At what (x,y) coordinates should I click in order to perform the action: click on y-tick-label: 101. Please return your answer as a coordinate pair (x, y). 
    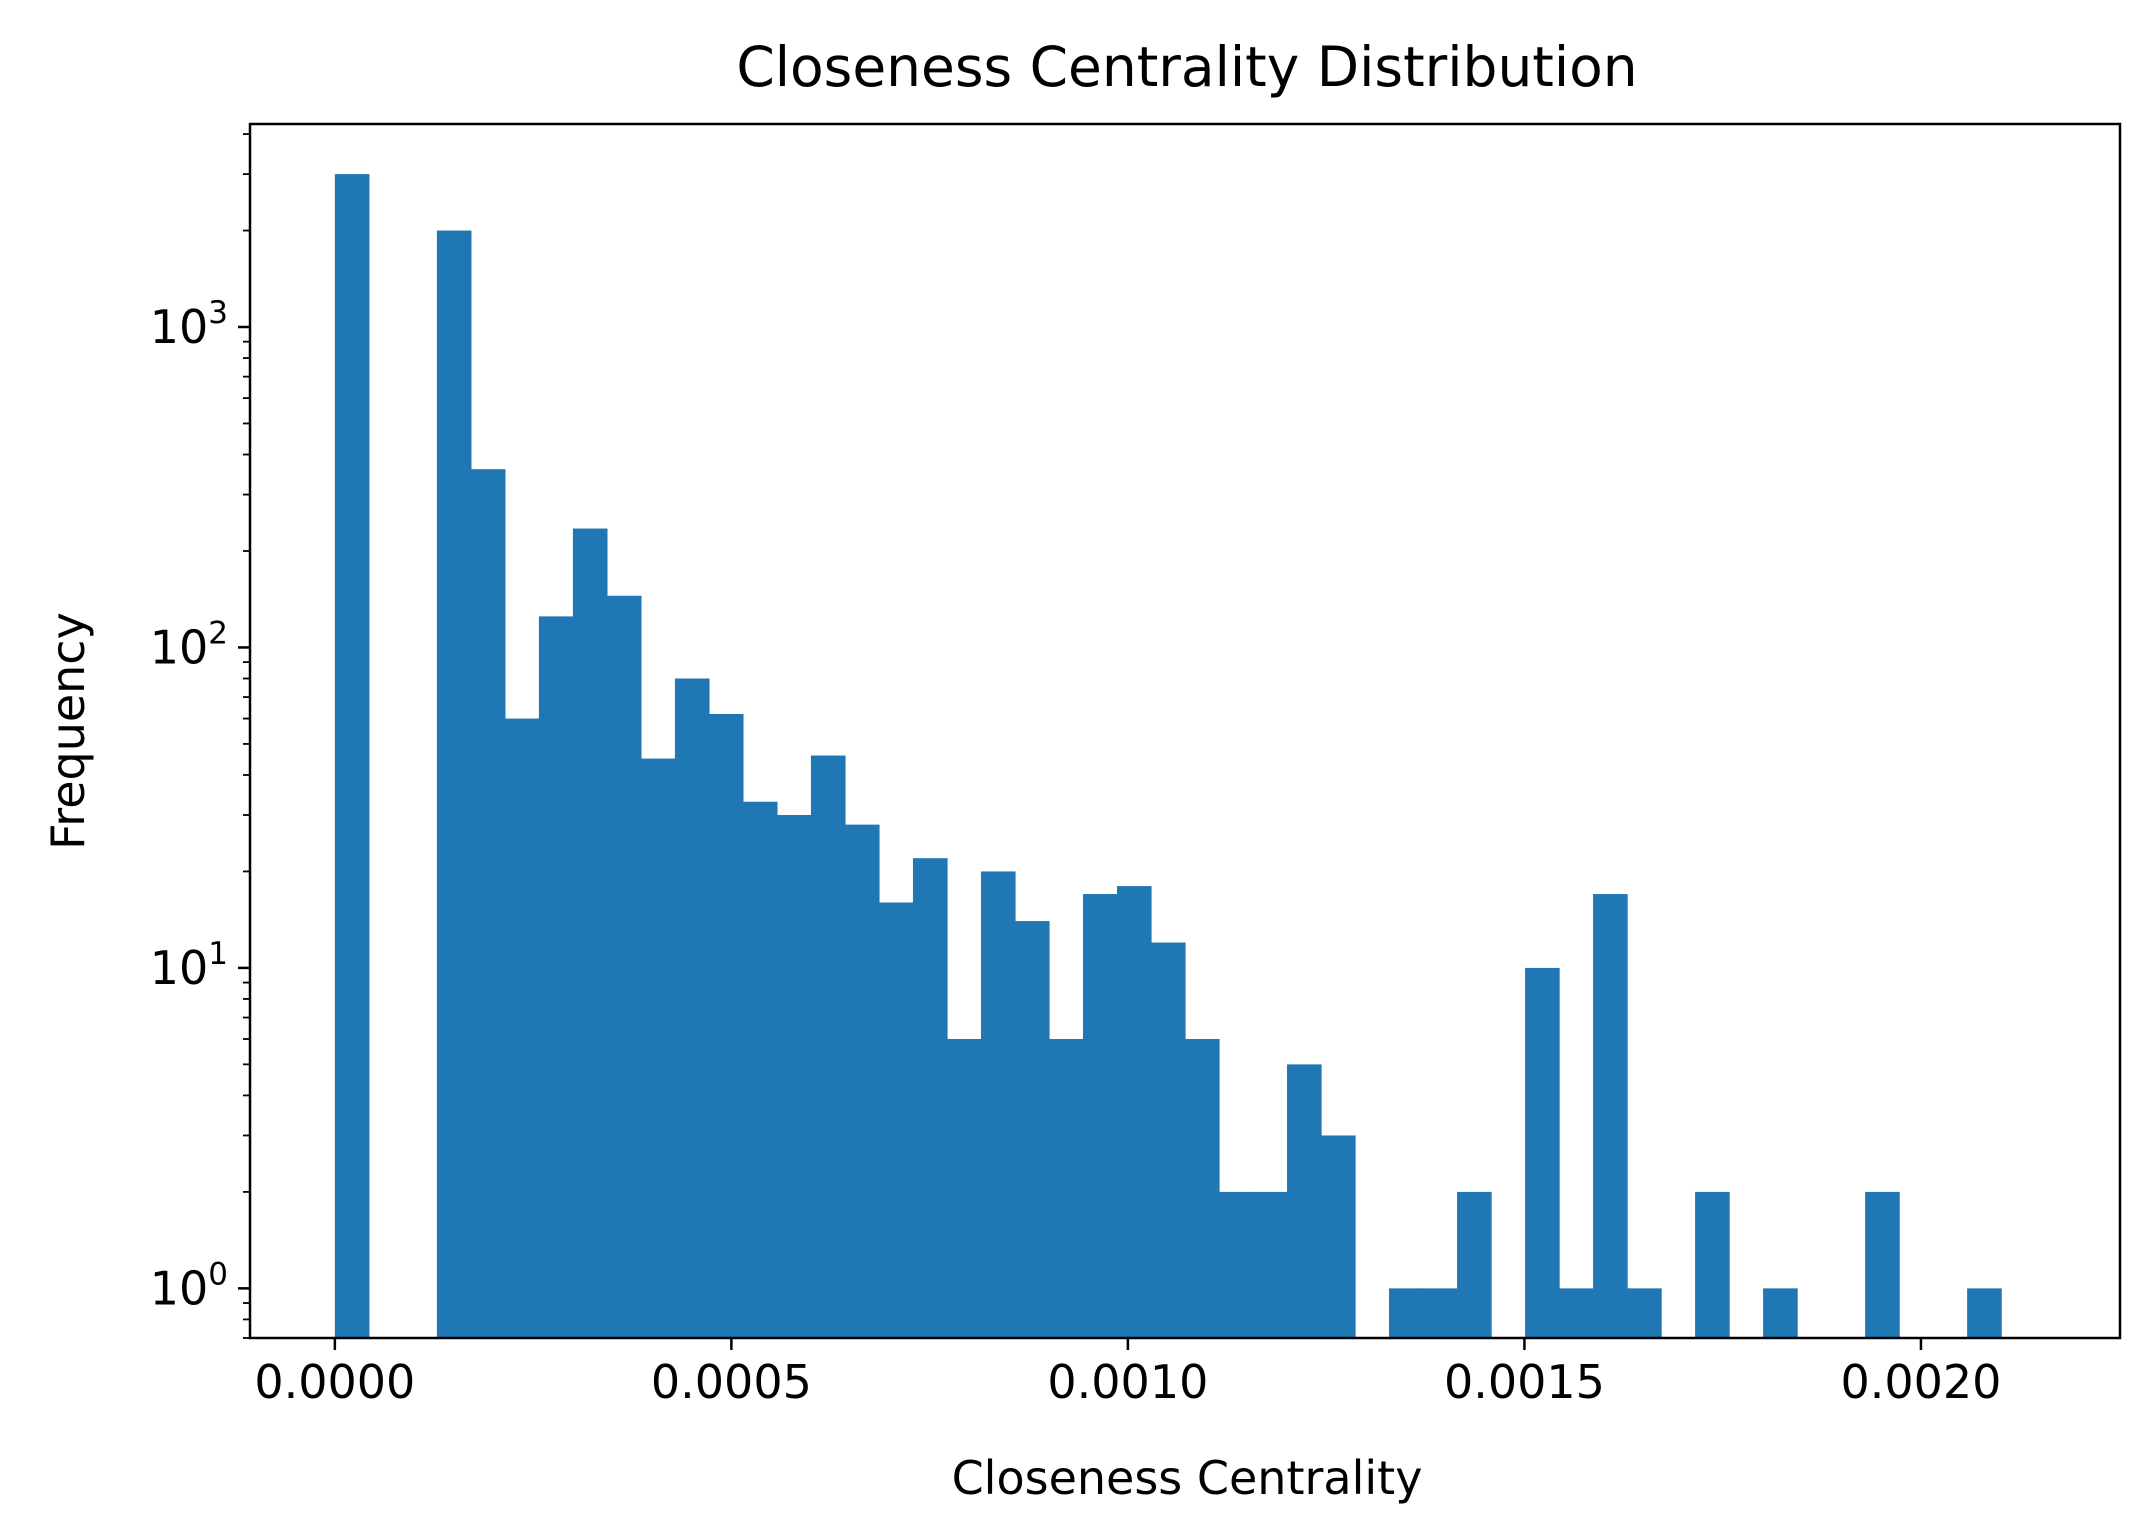
    Looking at the image, I should click on (189, 965).